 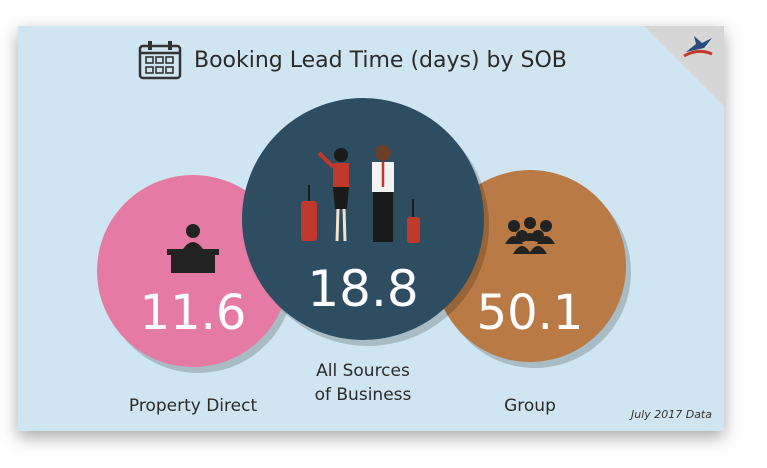 I want to click on value-label: 50.1, so click(x=530, y=313).